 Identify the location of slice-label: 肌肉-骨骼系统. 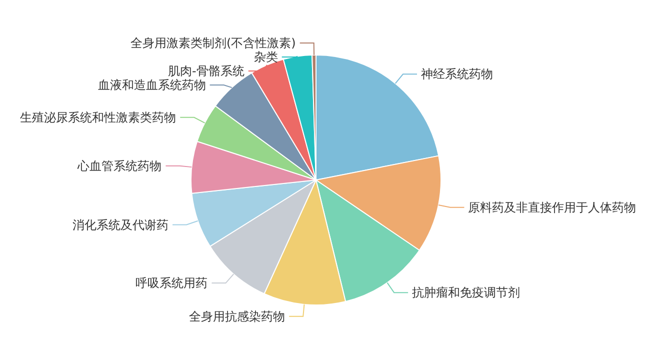
(206, 71).